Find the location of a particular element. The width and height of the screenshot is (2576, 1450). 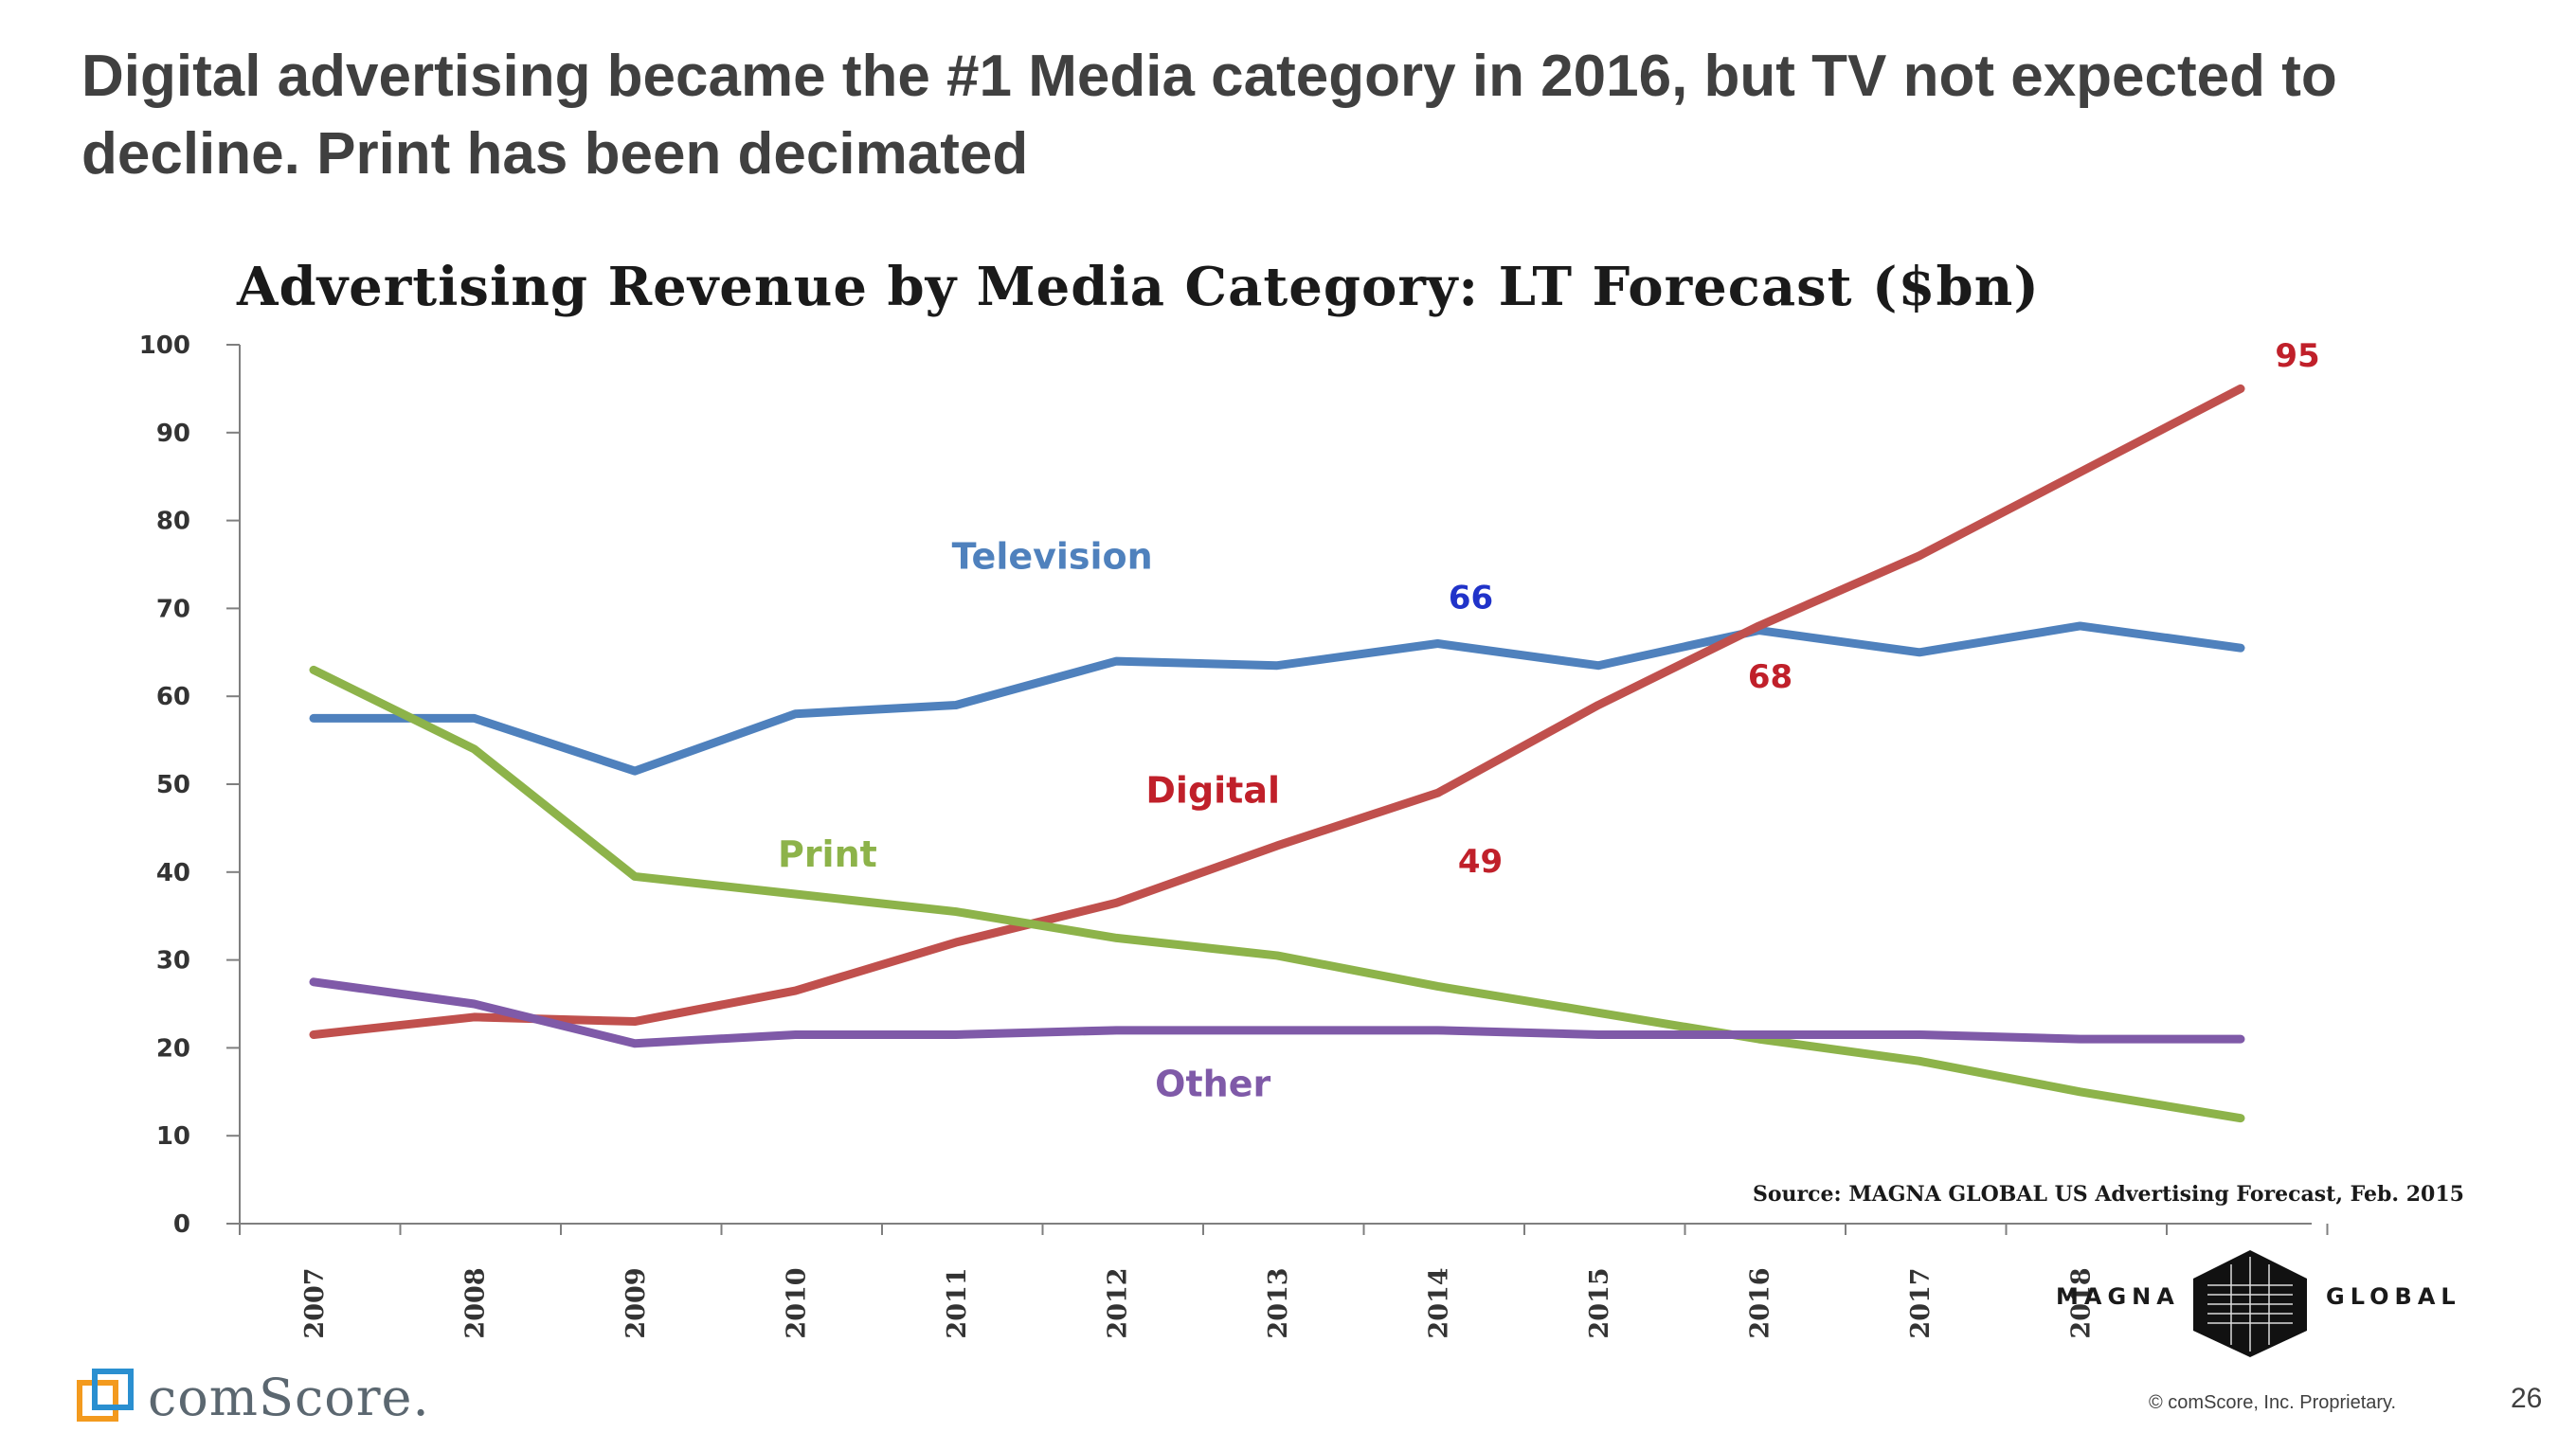

y-tick-label: 10 is located at coordinates (173, 1136).